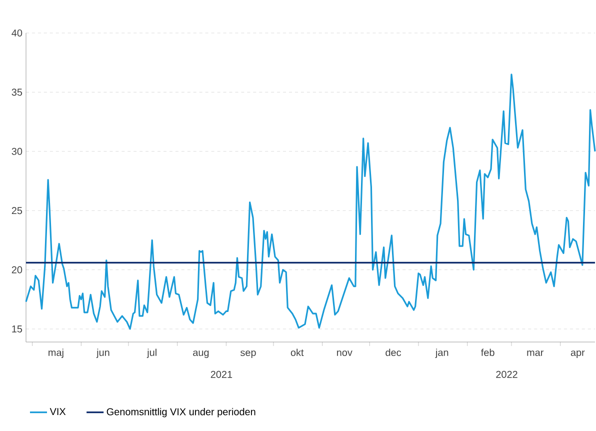 This screenshot has width=596, height=431. Describe the element at coordinates (58, 412) in the screenshot. I see `legend-label: VIX` at that location.